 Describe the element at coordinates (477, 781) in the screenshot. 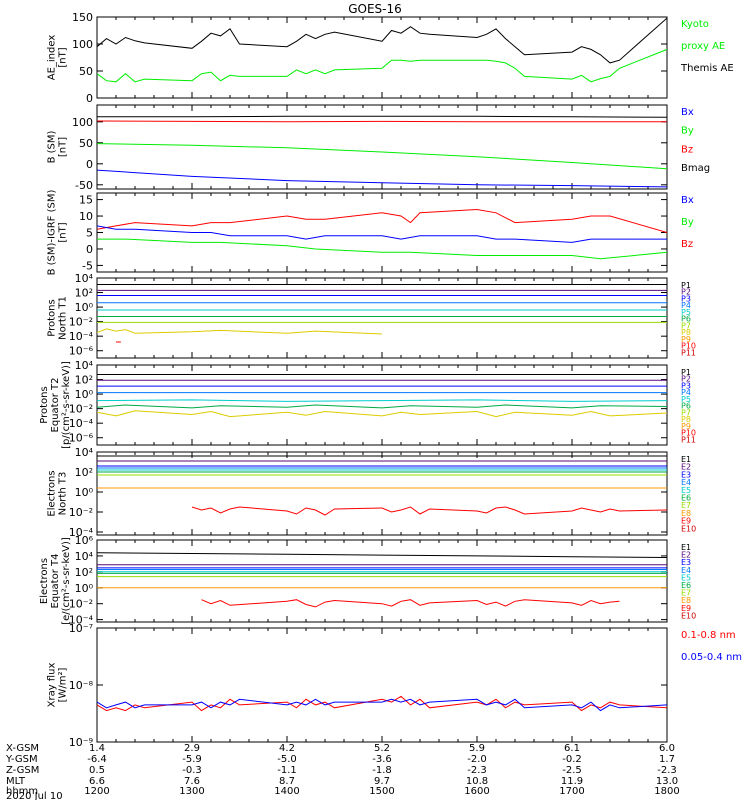

I see `x-tick-value: 10.8` at that location.